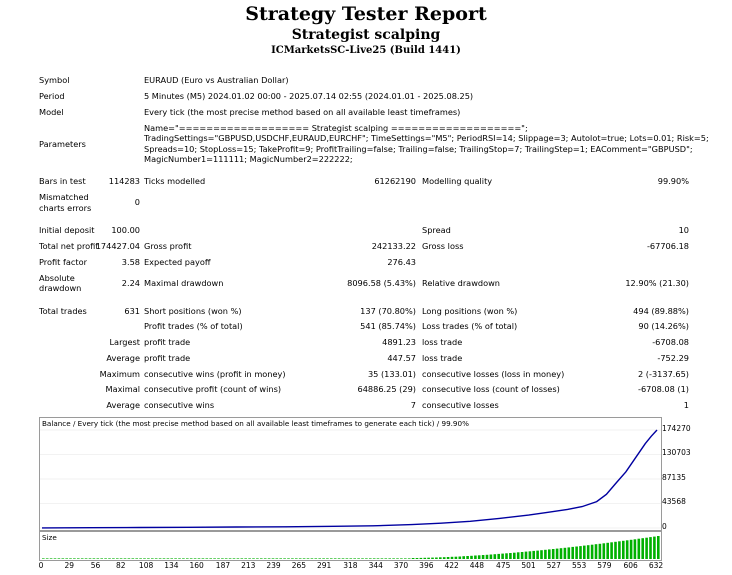 Image resolution: width=732 pixels, height=575 pixels. I want to click on spread-label: Spread, so click(436, 230).